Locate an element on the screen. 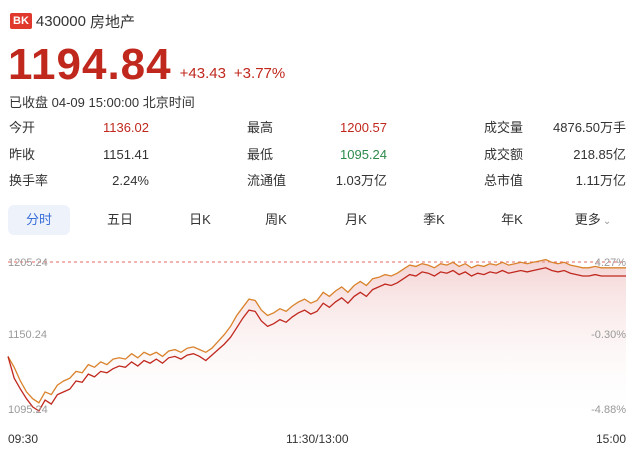  tab-label: 更多 is located at coordinates (587, 219).